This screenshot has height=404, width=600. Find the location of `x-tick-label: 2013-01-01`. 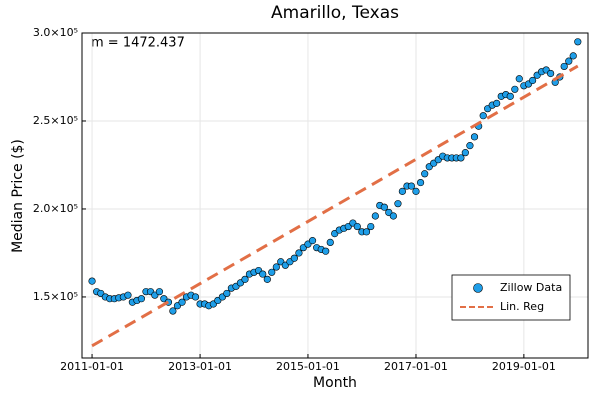

x-tick-label: 2013-01-01 is located at coordinates (200, 366).